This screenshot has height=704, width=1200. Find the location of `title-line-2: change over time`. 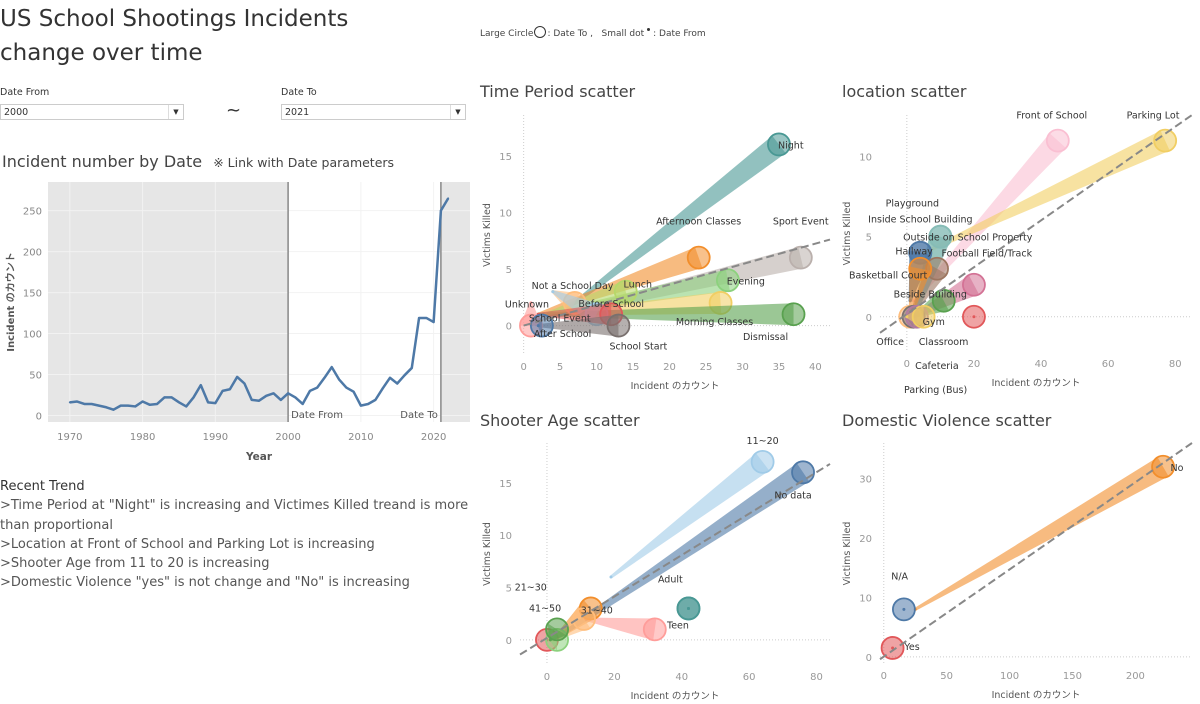

title-line-2: change over time is located at coordinates (101, 53).